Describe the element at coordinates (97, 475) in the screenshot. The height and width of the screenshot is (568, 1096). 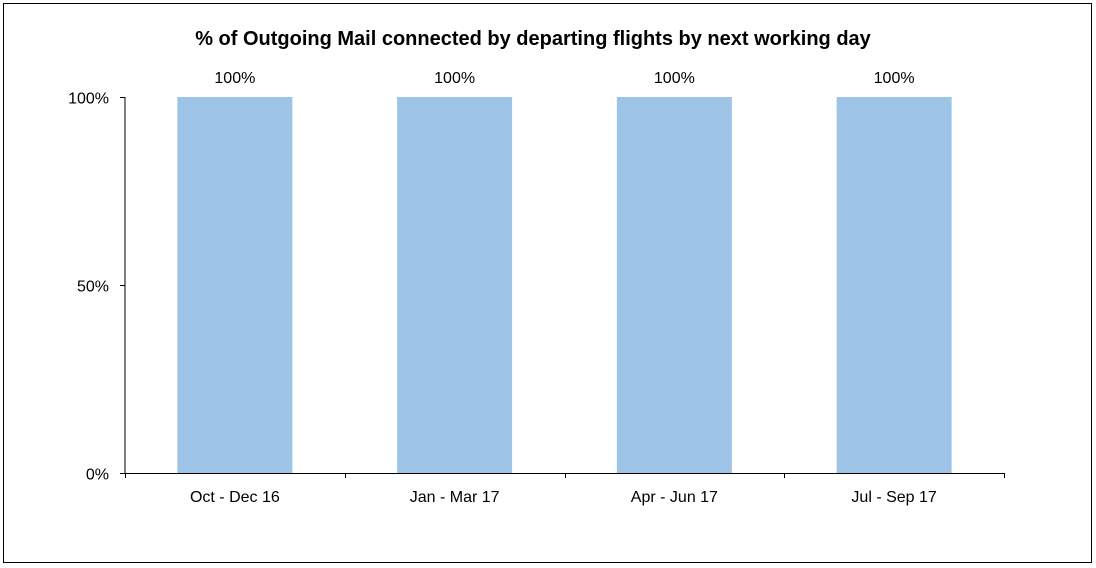
I see `y-tick-label: 0%` at that location.